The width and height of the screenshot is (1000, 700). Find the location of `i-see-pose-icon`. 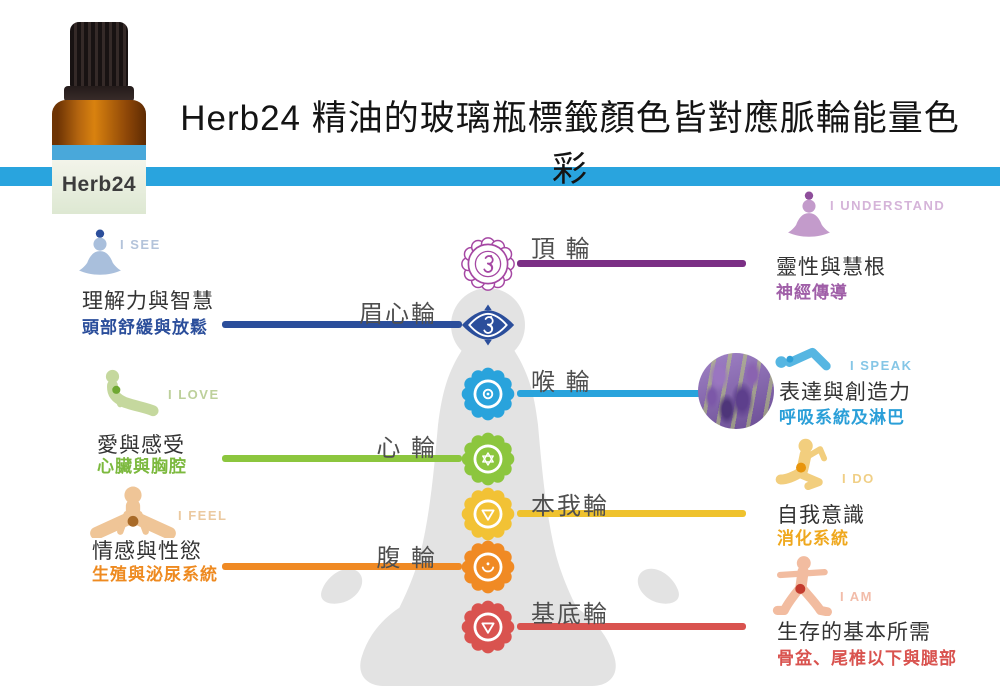

i-see-pose-icon is located at coordinates (100, 257).